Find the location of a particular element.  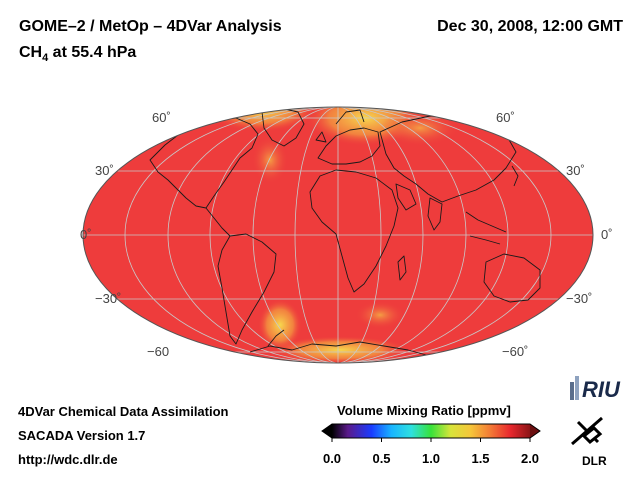

lat-label-right-m60: −60˚ is located at coordinates (515, 351).